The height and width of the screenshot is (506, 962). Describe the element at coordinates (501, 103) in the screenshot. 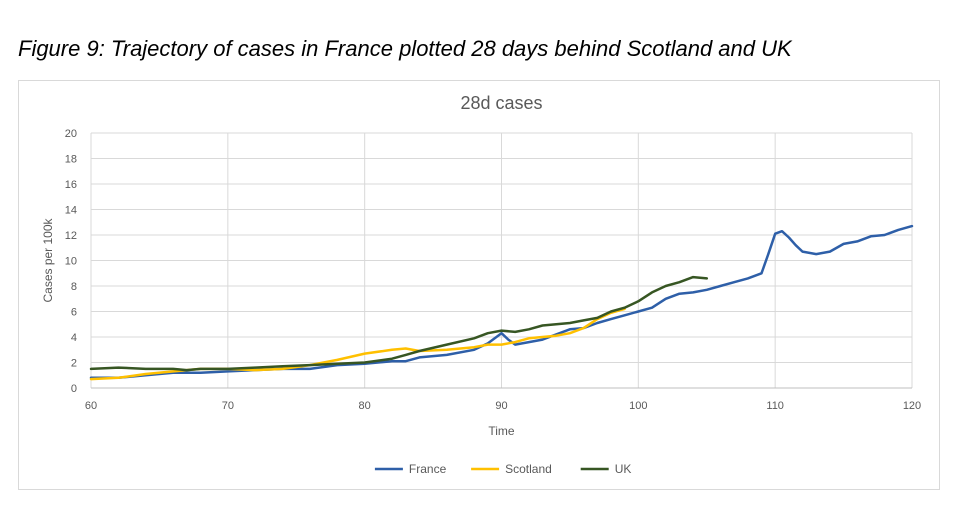

I see `chart-title: 28d cases` at that location.